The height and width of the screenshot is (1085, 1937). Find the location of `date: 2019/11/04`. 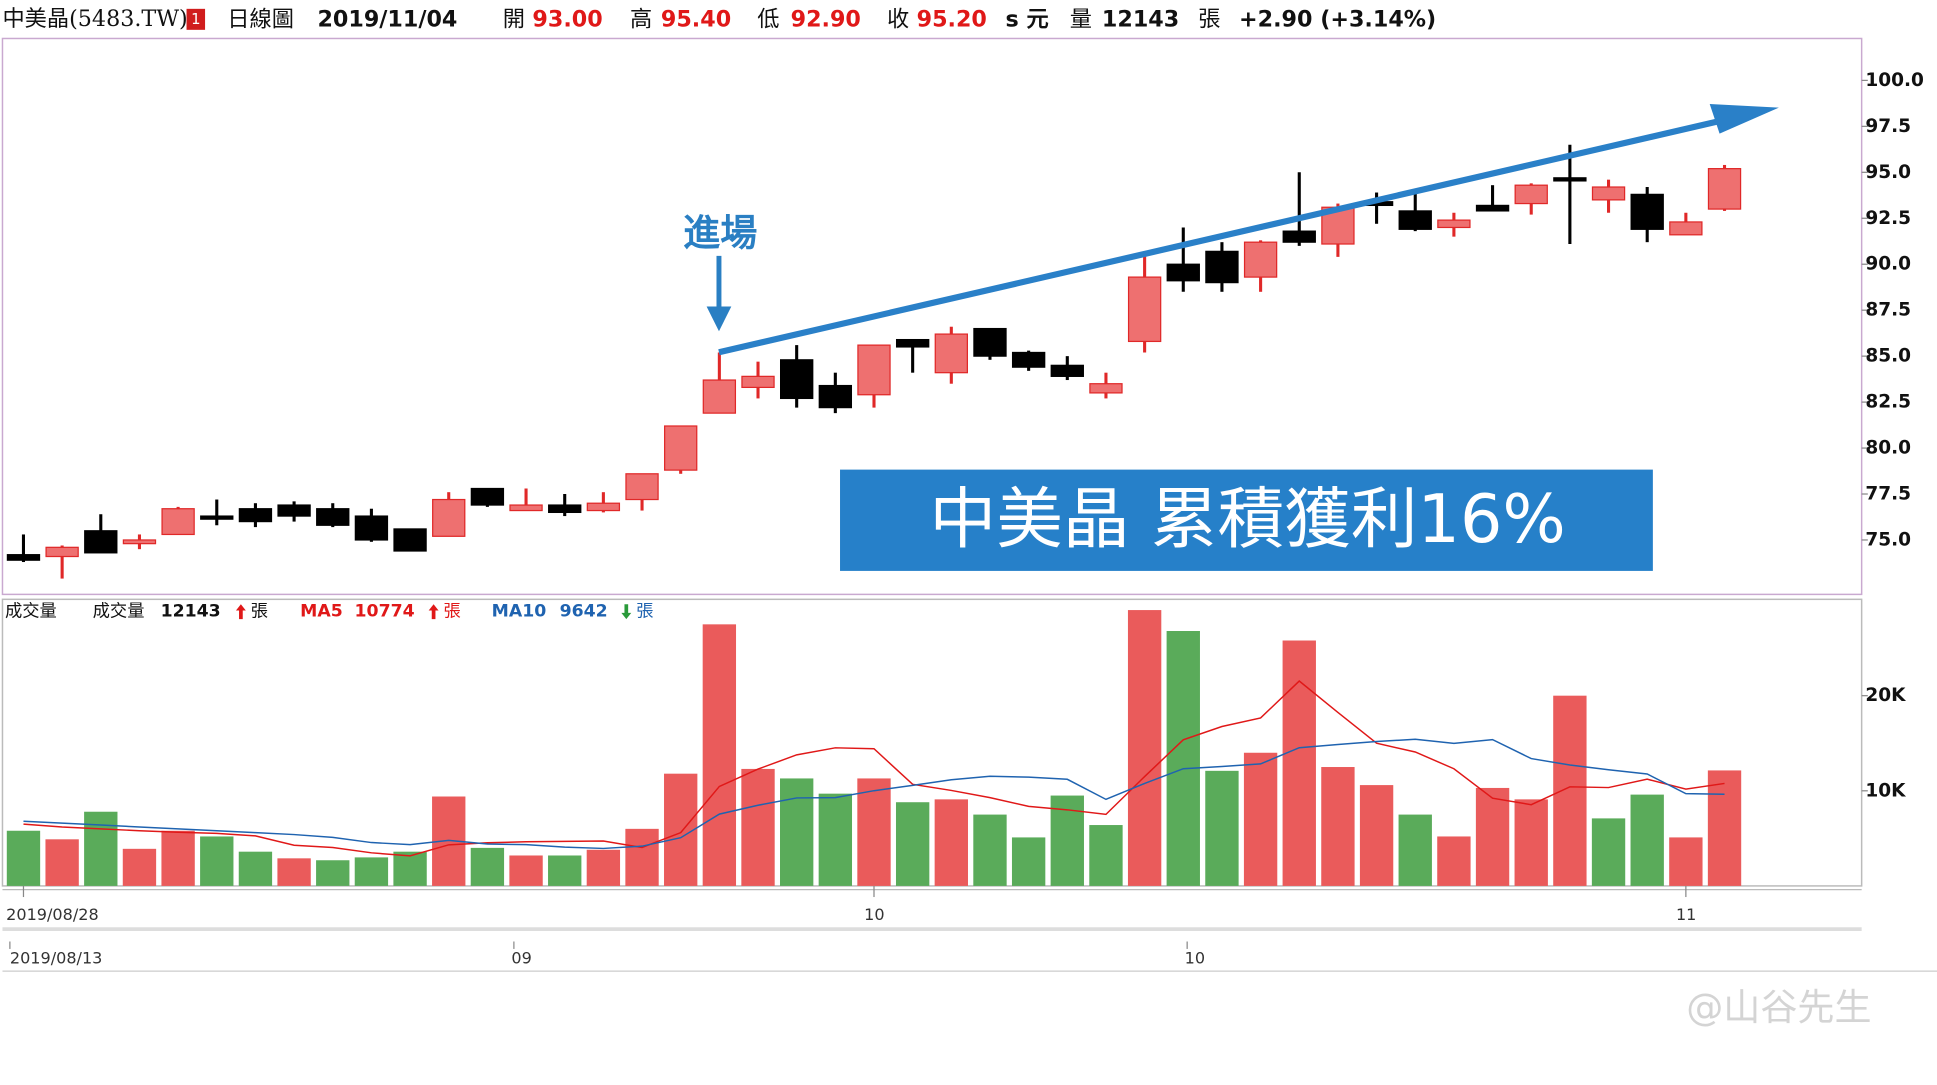

date: 2019/11/04 is located at coordinates (387, 19).